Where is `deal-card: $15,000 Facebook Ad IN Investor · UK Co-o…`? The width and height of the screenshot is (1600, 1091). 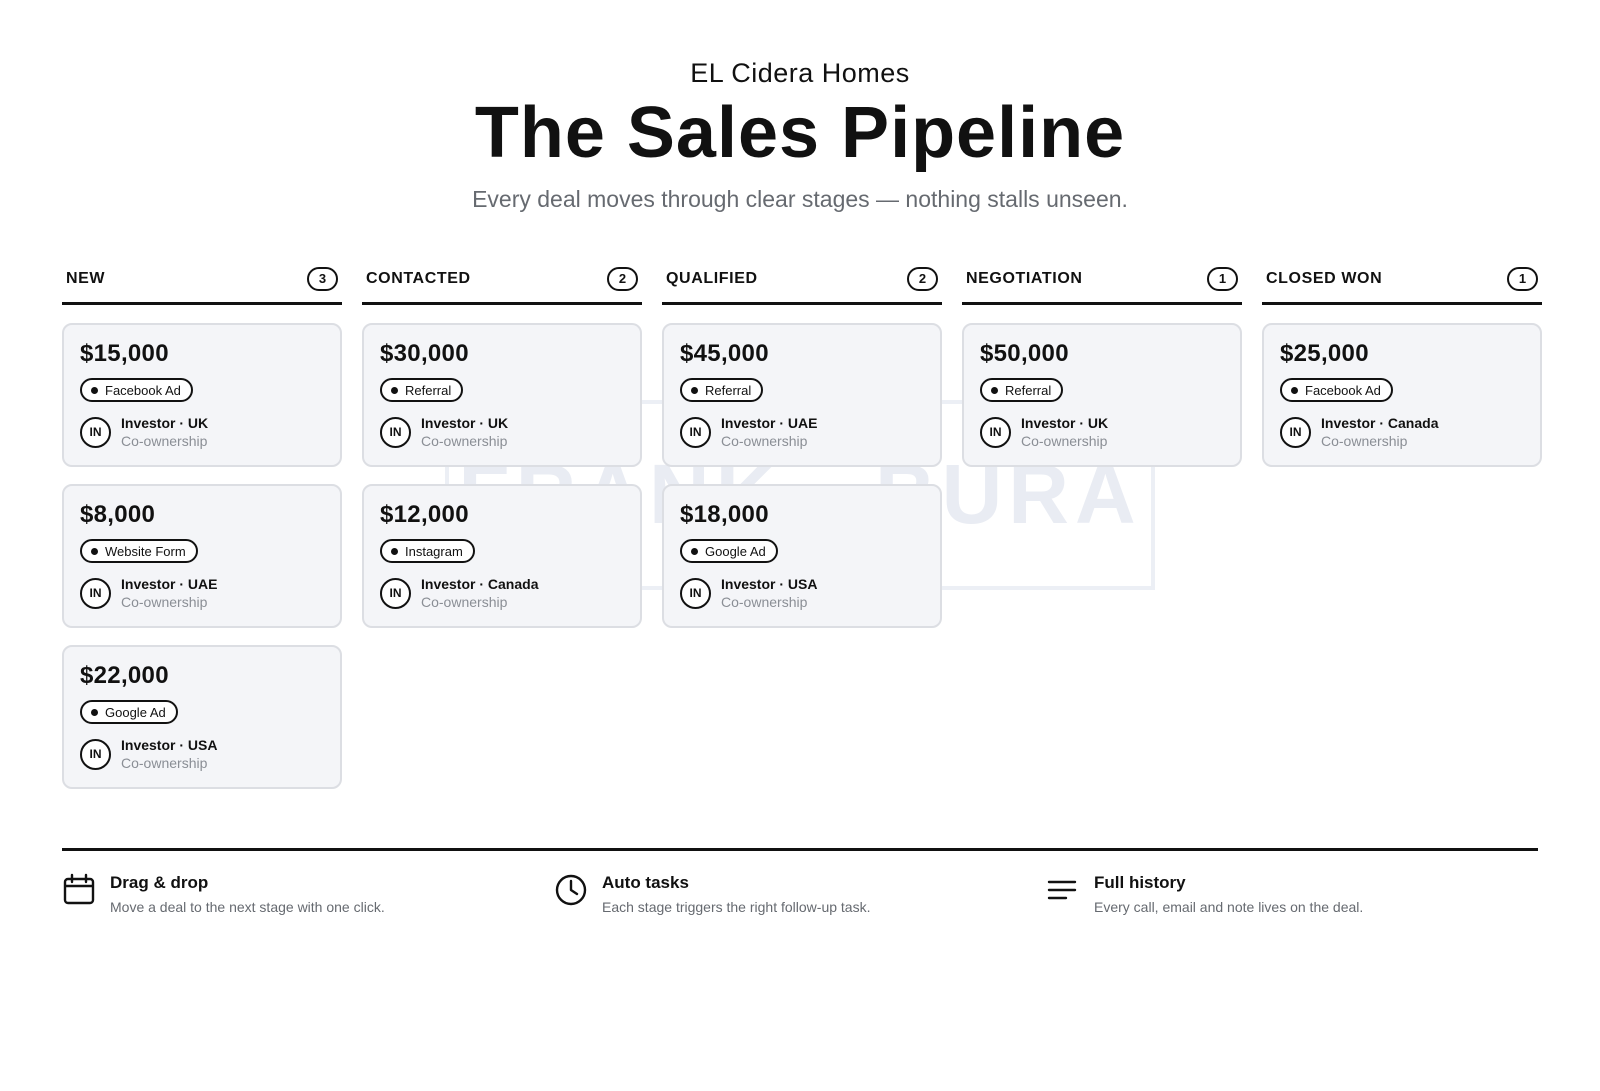 deal-card: $15,000 Facebook Ad IN Investor · UK Co-o… is located at coordinates (202, 395).